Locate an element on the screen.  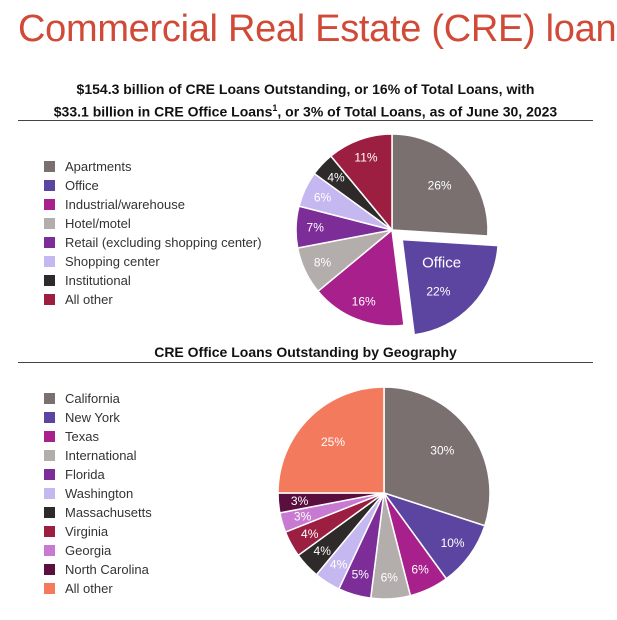
legend-label: Washington is located at coordinates (99, 493).